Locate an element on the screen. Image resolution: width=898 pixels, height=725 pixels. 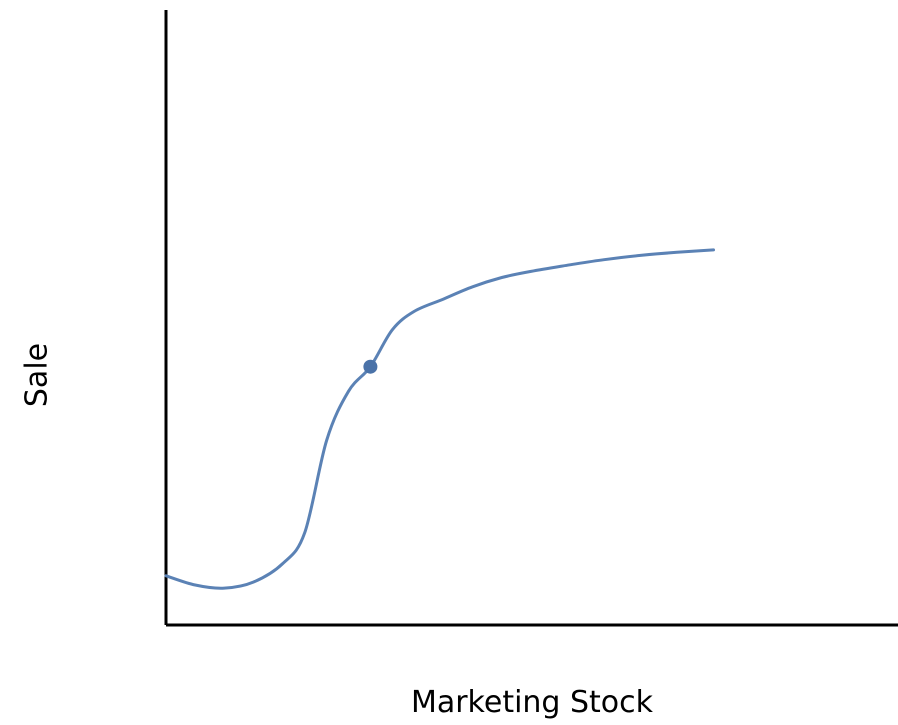
highlight-point is located at coordinates (370, 366).